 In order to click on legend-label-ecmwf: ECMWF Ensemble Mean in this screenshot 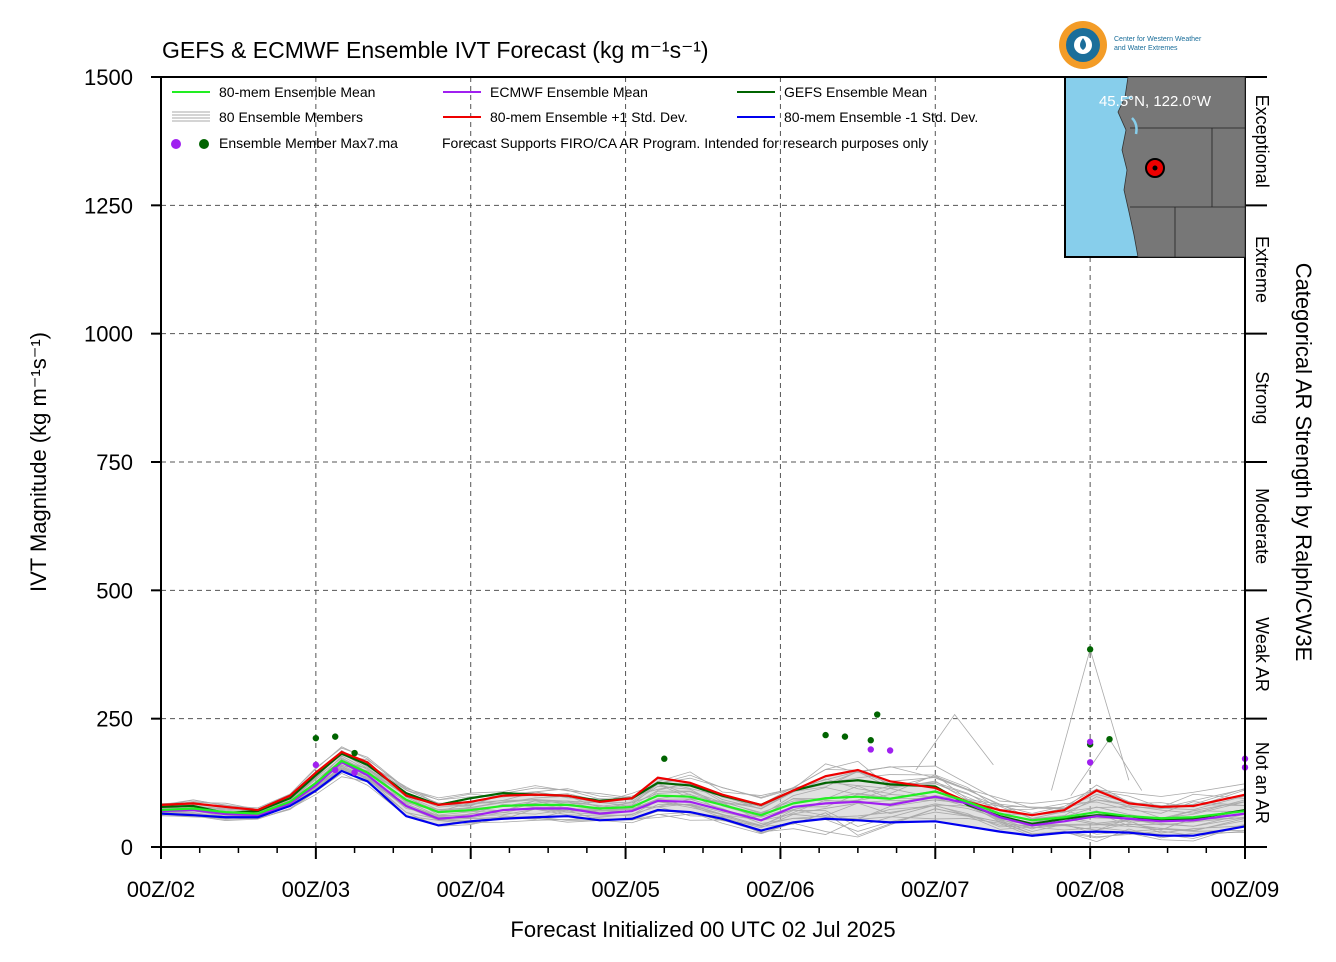, I will do `click(569, 92)`.